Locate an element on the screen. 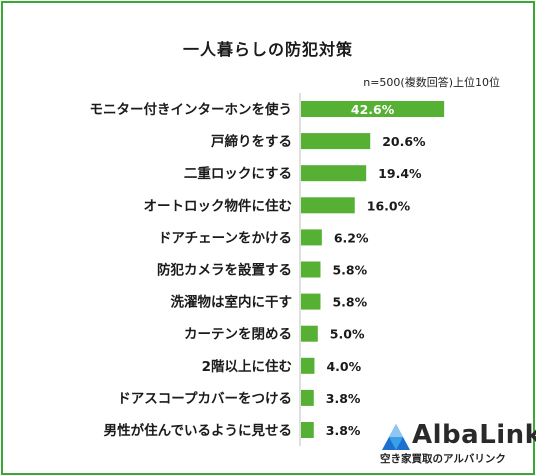  category-label: カーテンを閉める is located at coordinates (238, 335).